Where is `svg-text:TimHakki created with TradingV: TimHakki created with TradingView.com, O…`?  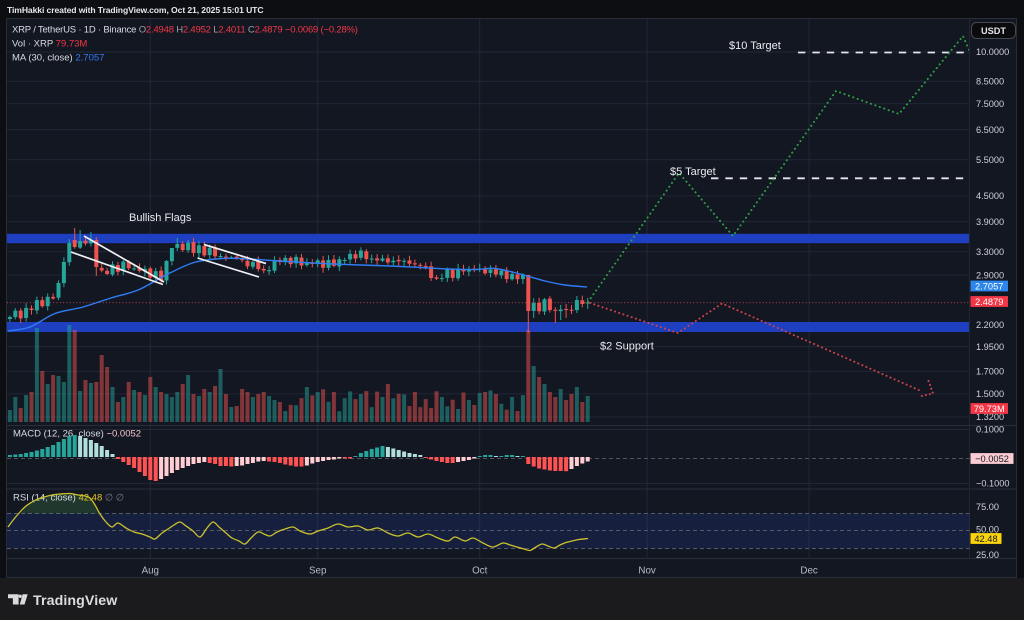
svg-text:TimHakki created with TradingV: TimHakki created with TradingView.com, O… is located at coordinates (135, 10).